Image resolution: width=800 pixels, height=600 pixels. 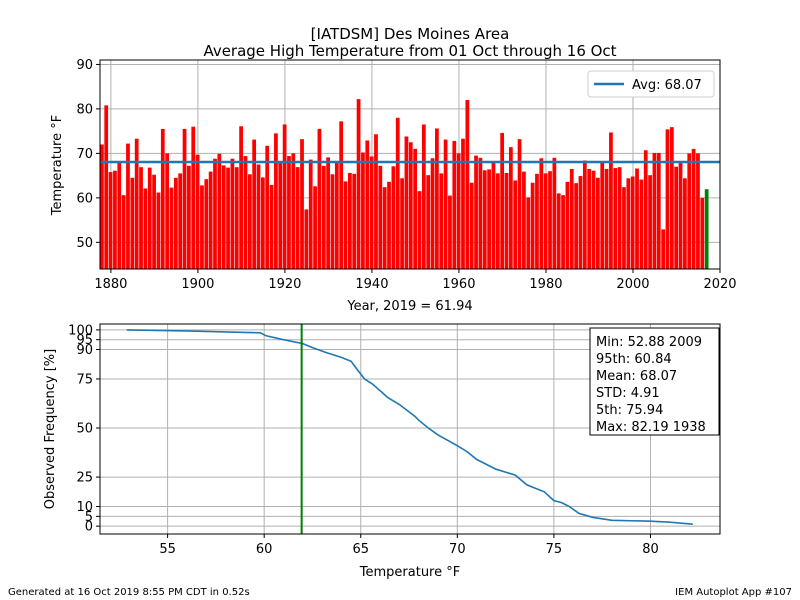 I want to click on top-x-tick-label: 2000, so click(x=632, y=284).